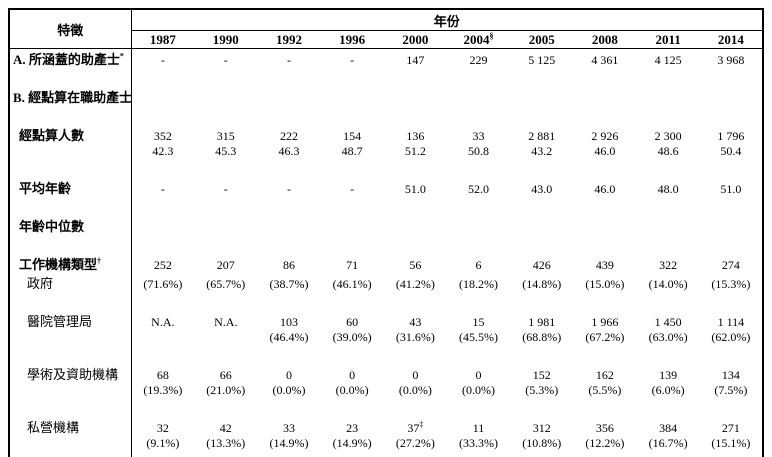 This screenshot has width=772, height=457. I want to click on table-cell: 252, so click(162, 265).